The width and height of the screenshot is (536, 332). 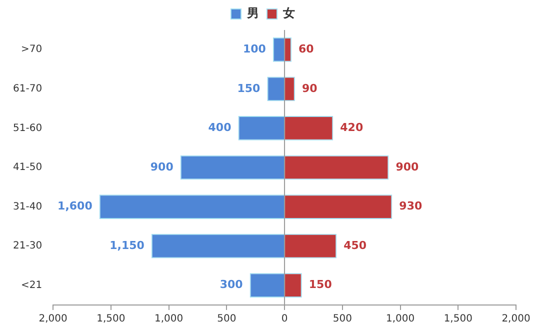 What do you see at coordinates (127, 245) in the screenshot?
I see `data-label: 1,150` at bounding box center [127, 245].